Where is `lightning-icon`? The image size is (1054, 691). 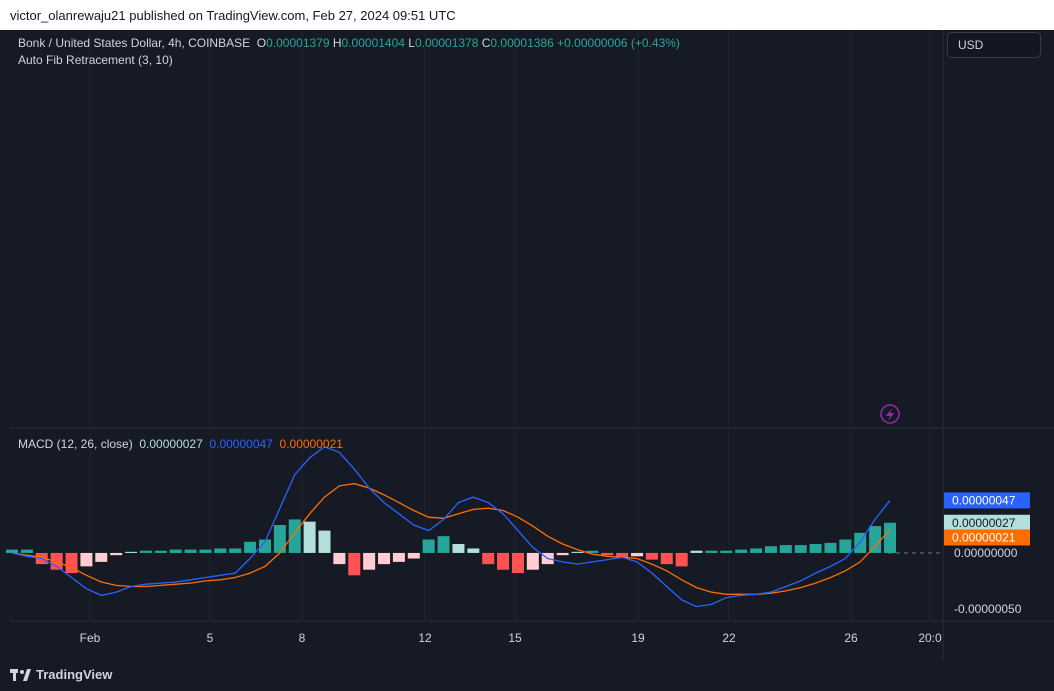
lightning-icon is located at coordinates (890, 414).